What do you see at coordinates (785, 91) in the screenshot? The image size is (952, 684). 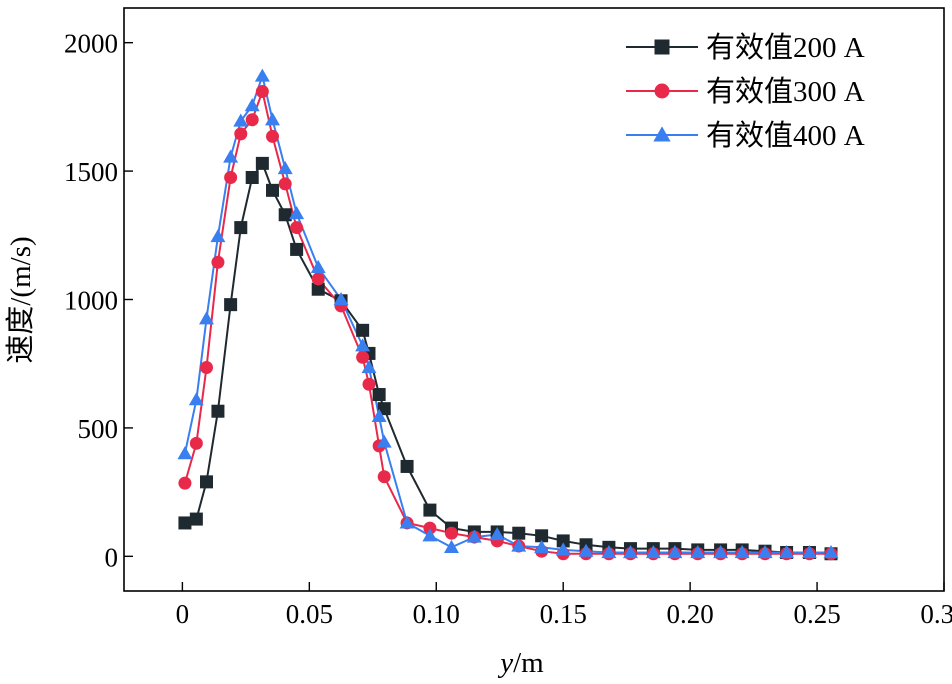 I see `legend-label-1: 有效值300 A` at bounding box center [785, 91].